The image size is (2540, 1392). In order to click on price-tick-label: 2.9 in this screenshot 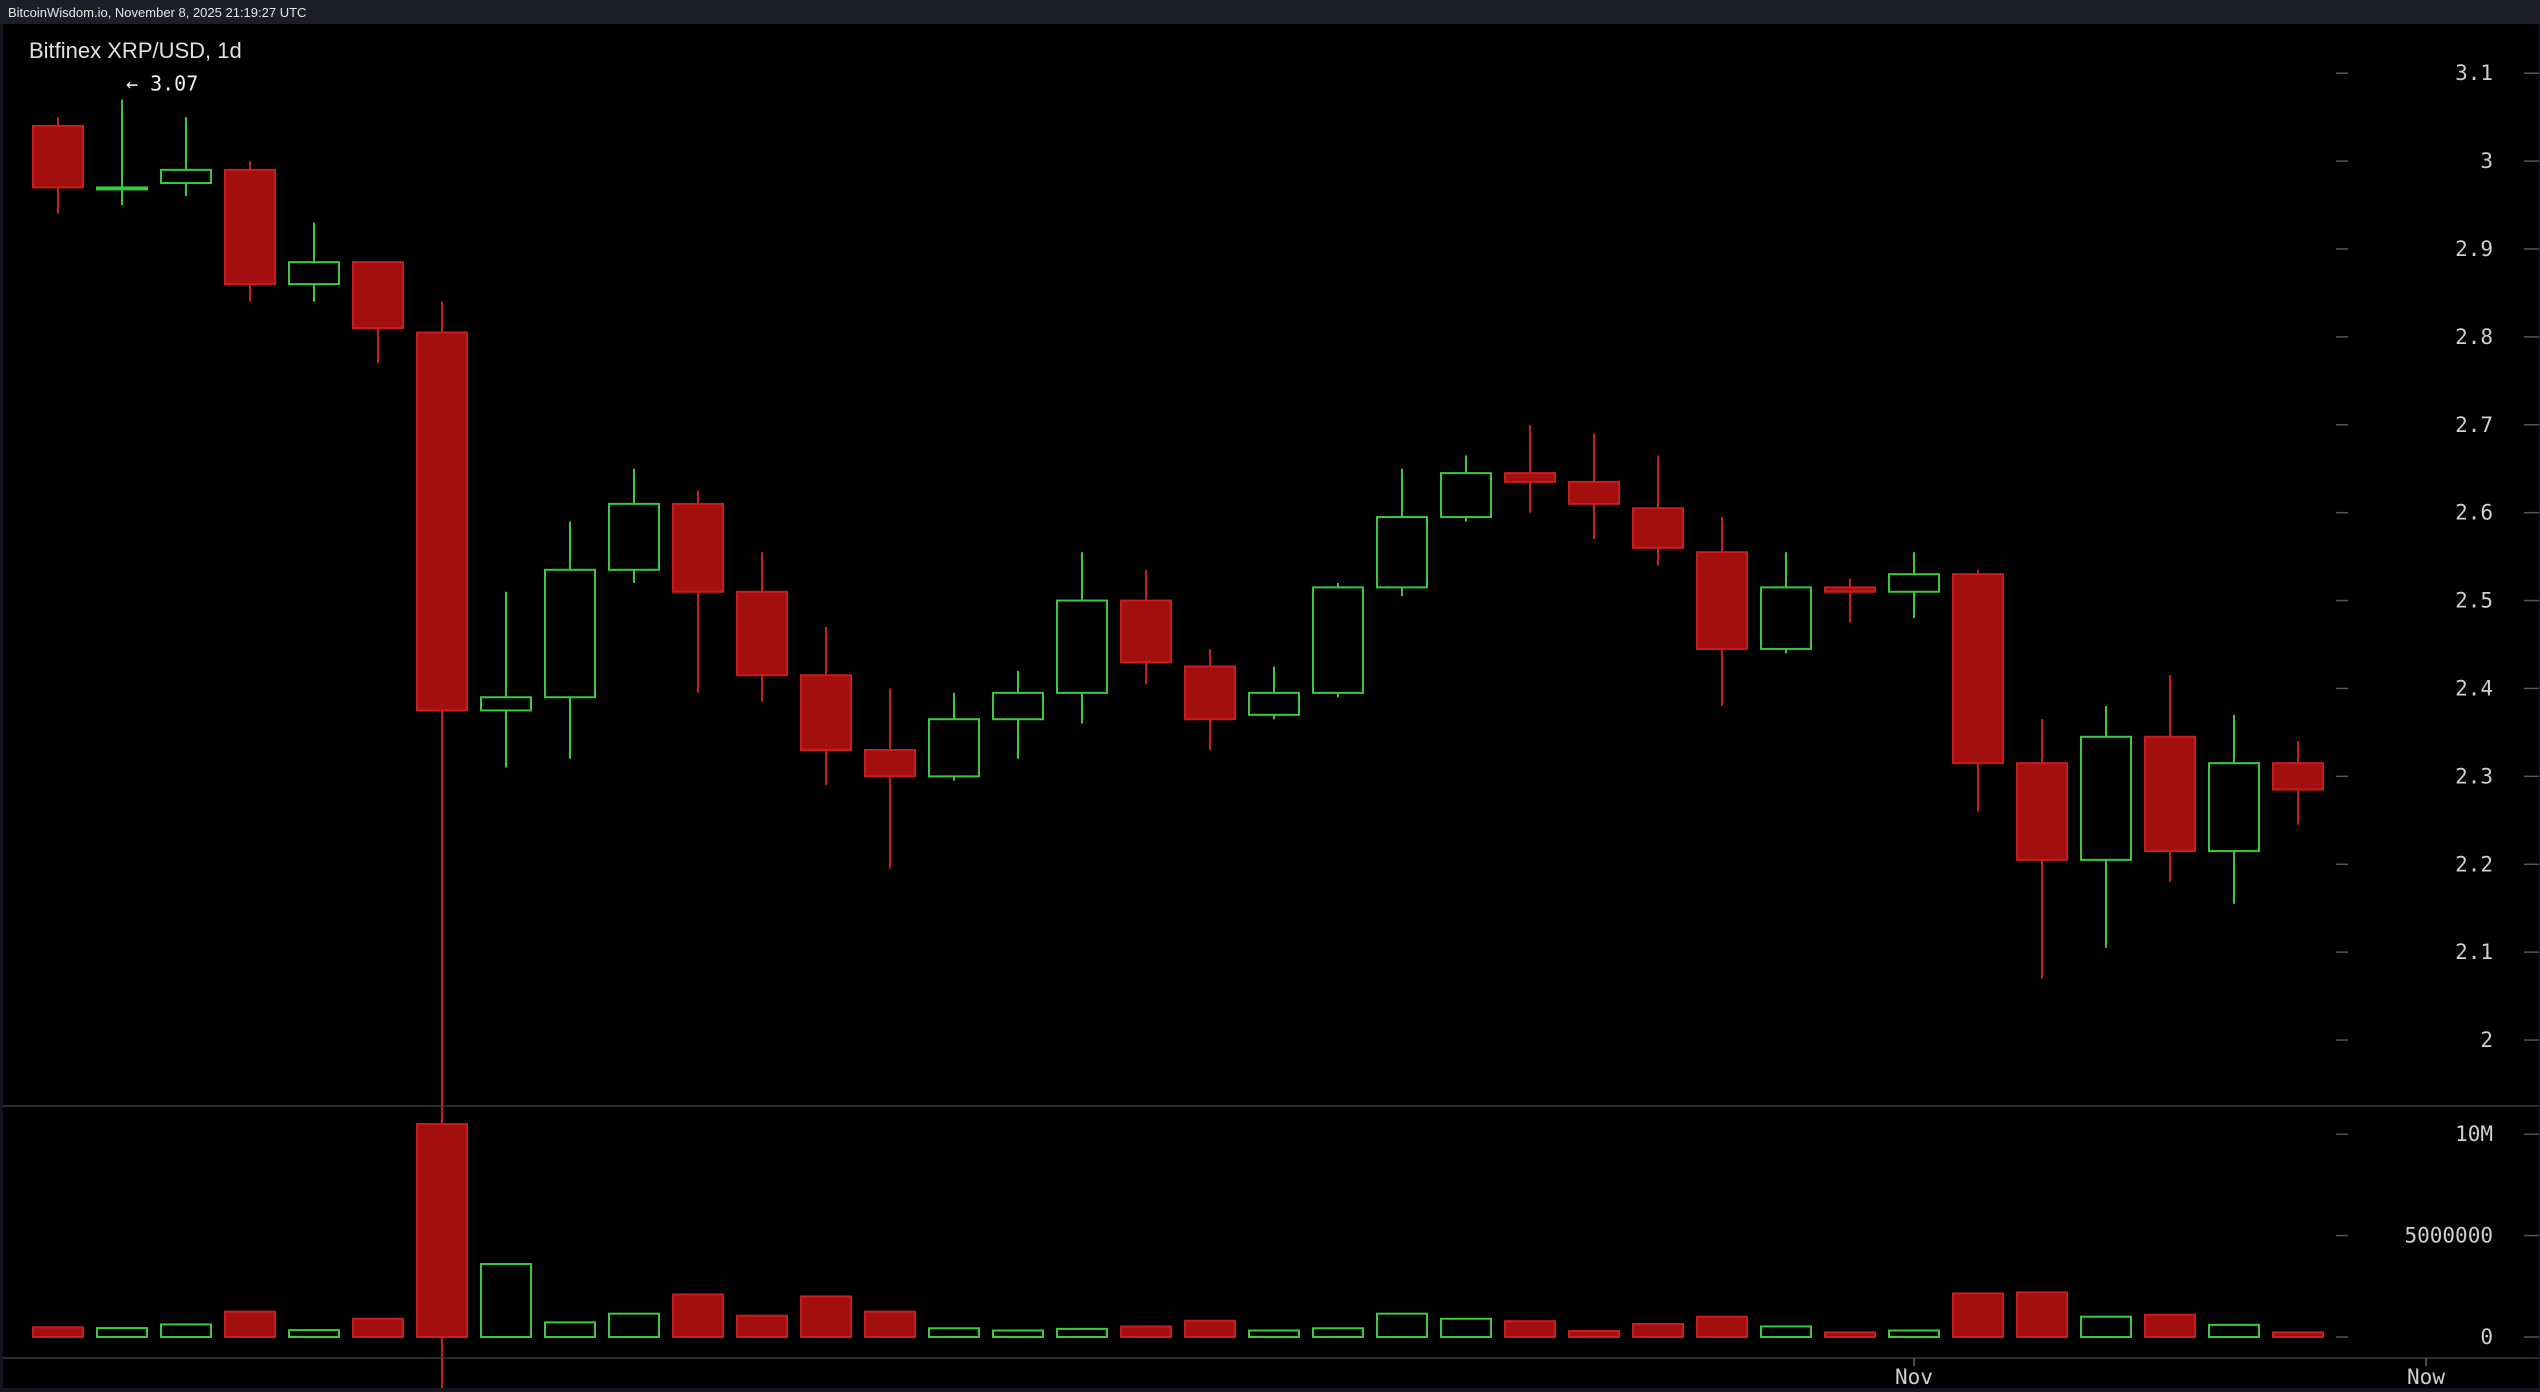, I will do `click(2474, 249)`.